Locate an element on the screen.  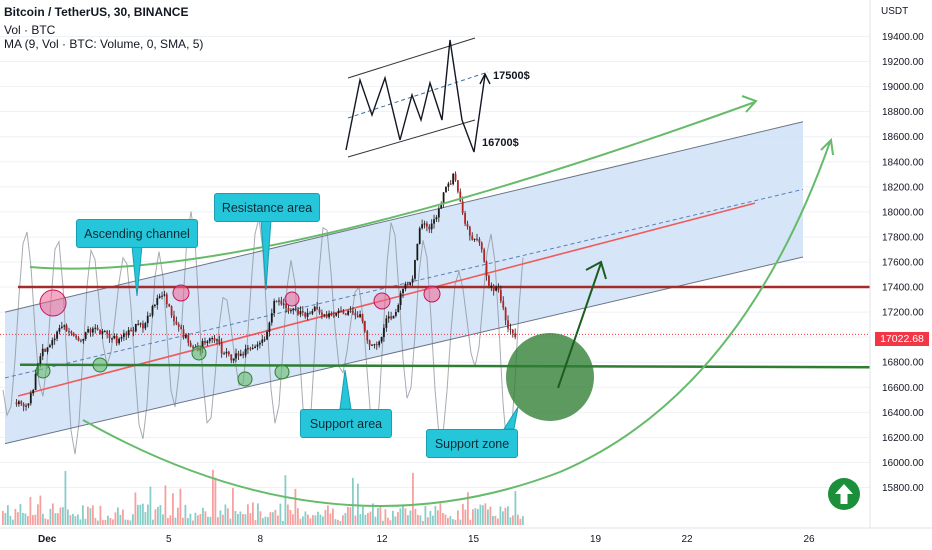
pattern-mid-dashed is located at coordinates (418, 95).